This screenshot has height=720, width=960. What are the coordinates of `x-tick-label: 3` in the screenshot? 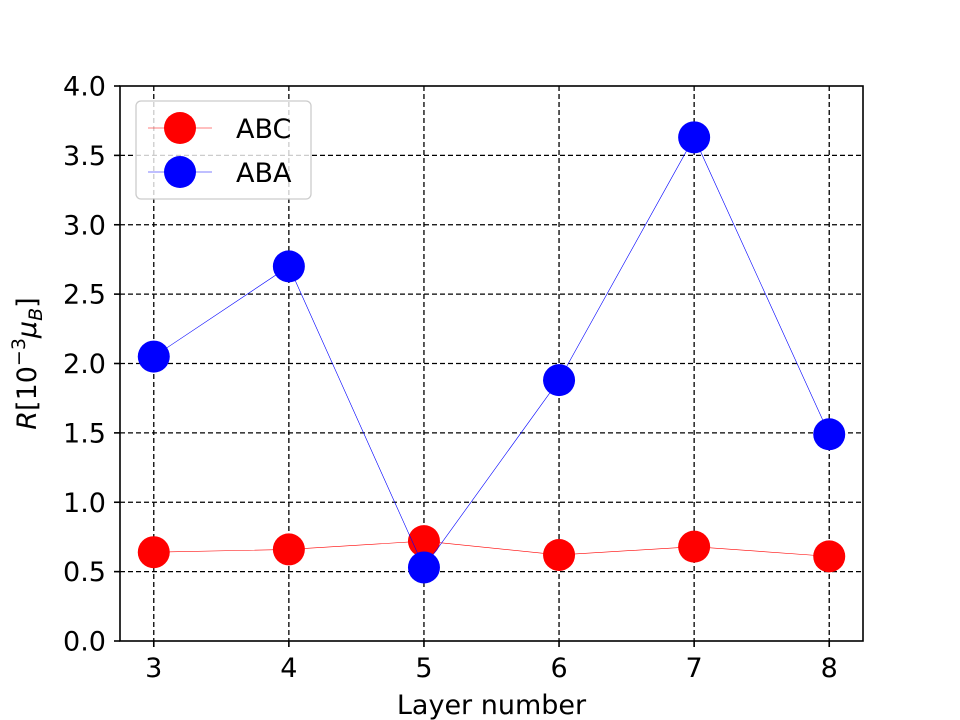 It's located at (153, 668).